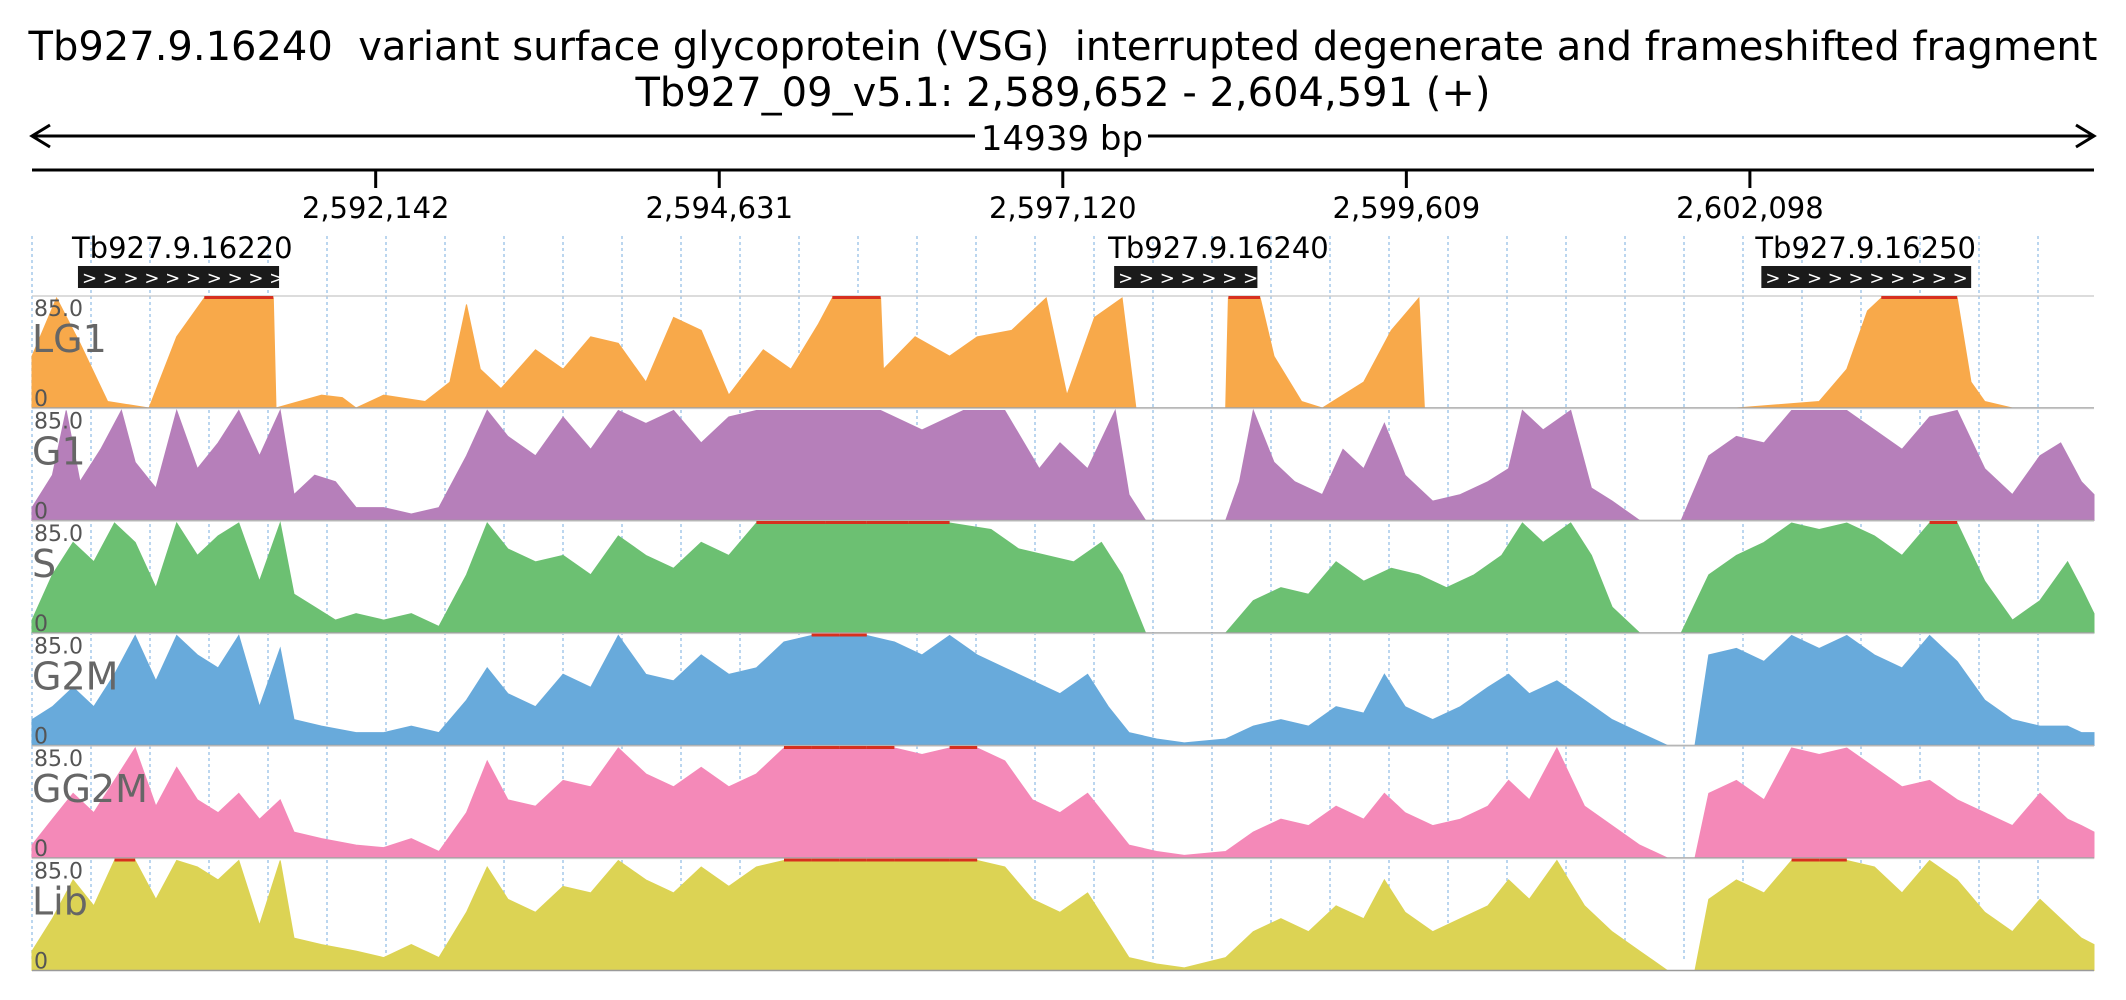  Describe the element at coordinates (1750, 208) in the screenshot. I see `ruler-tick-label: 2,602,098` at that location.